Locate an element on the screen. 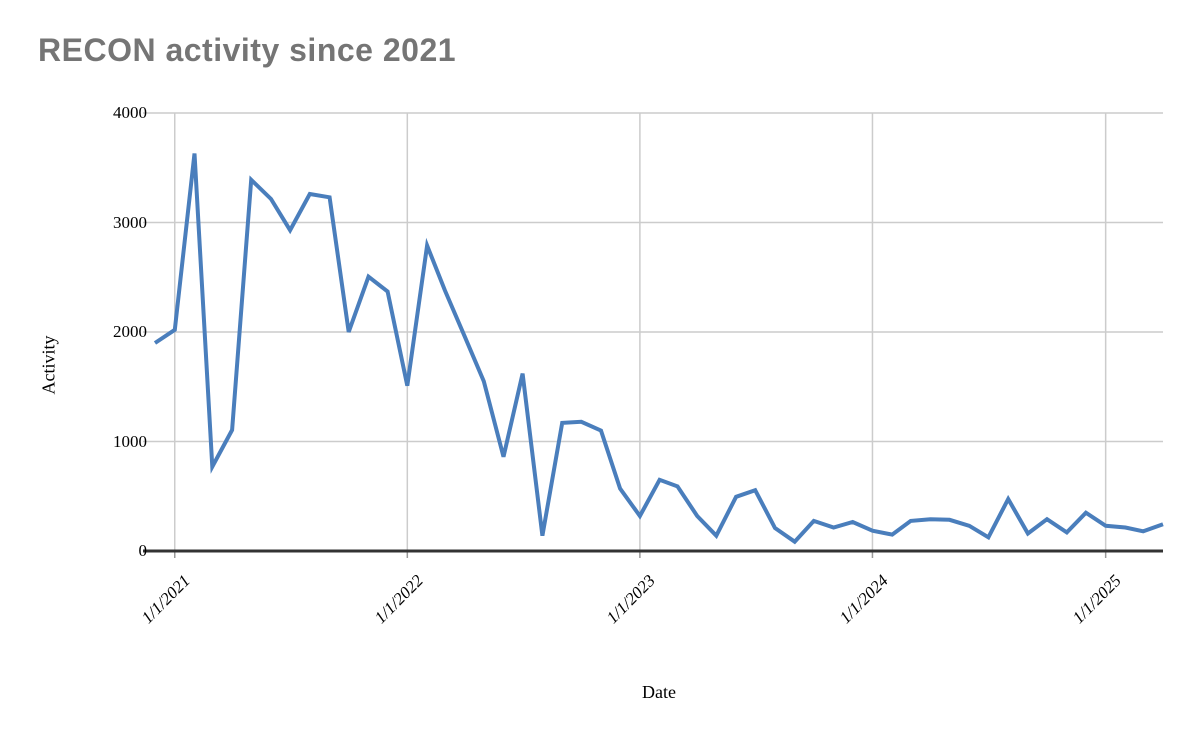  y-tick-label: 3000 is located at coordinates (130, 222).